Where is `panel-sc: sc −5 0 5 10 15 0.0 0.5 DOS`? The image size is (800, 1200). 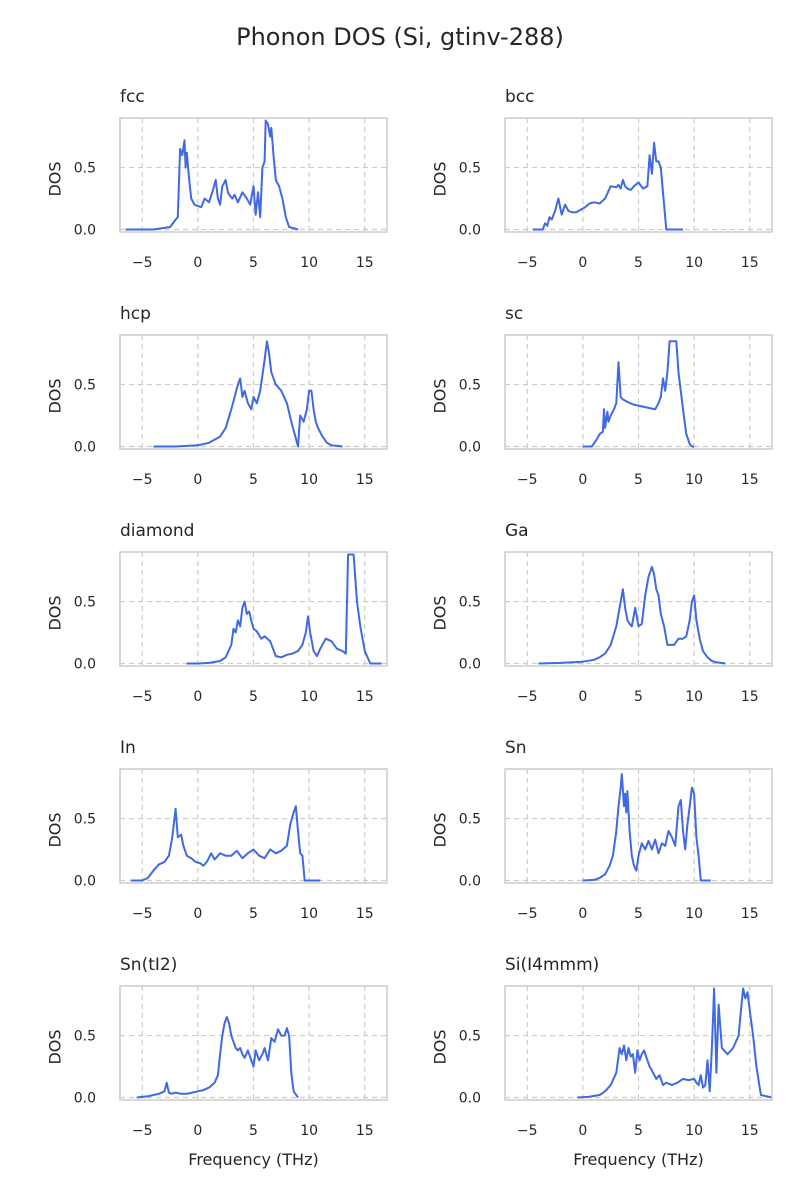 panel-sc: sc −5 0 5 10 15 0.0 0.5 DOS is located at coordinates (602, 396).